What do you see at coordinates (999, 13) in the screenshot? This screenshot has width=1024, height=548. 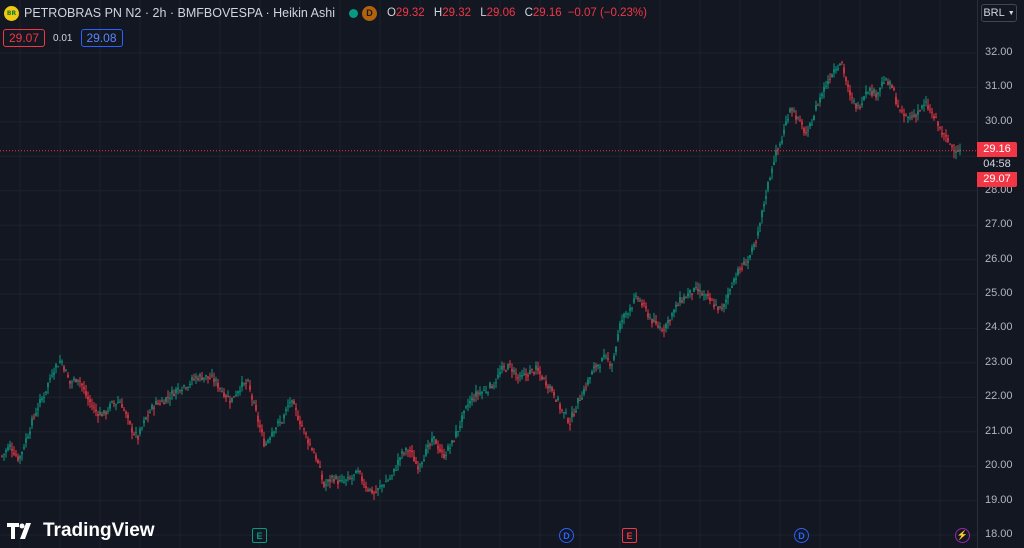 I see `currency-select: BRL ▼` at bounding box center [999, 13].